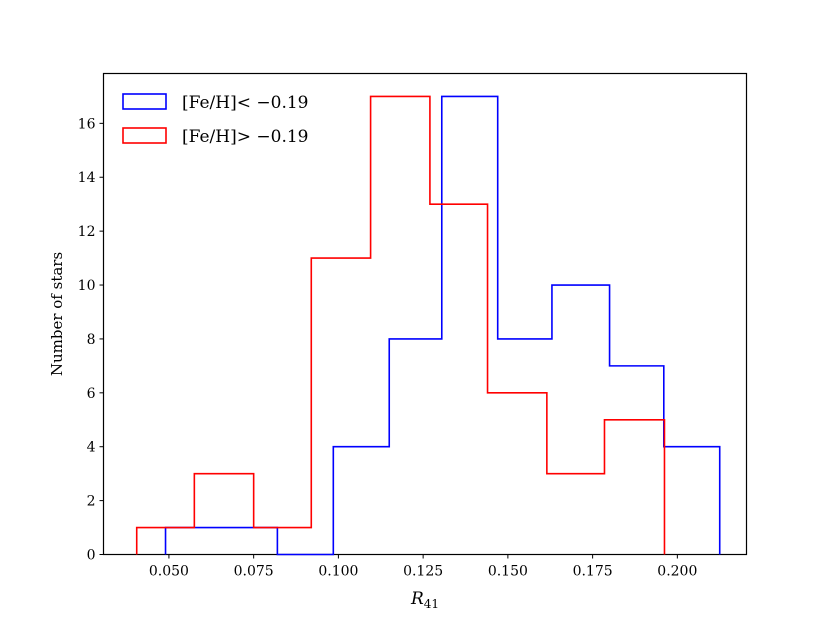 This screenshot has width=830, height=623. What do you see at coordinates (169, 572) in the screenshot?
I see `x-tick-label: 0.050` at bounding box center [169, 572].